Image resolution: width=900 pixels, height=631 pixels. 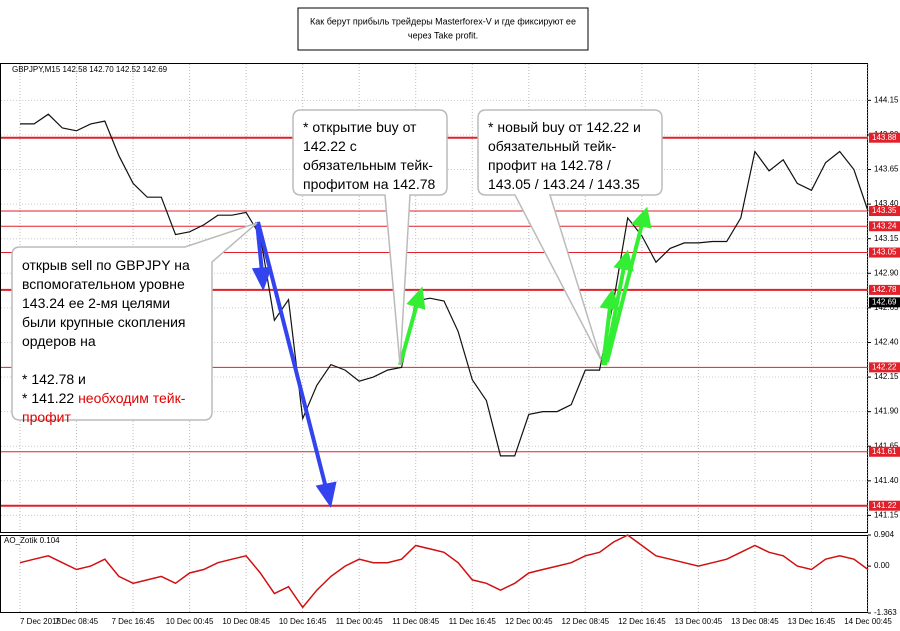 I want to click on y-tick-label: 143.65, so click(x=886, y=169).